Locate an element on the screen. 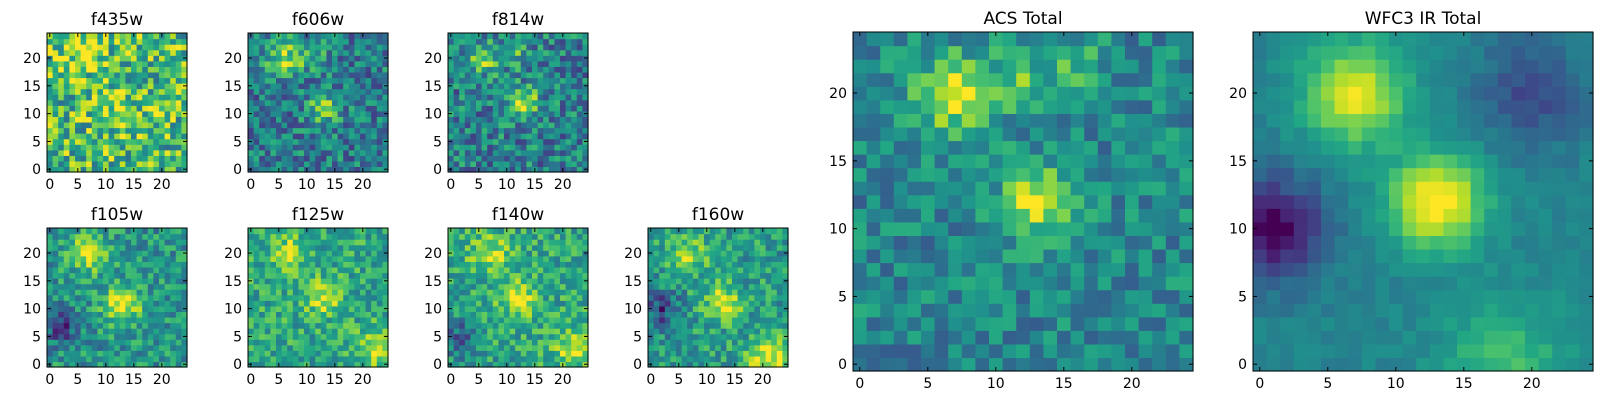 The width and height of the screenshot is (1600, 400). heatmap-cells-f435w is located at coordinates (117, 103).